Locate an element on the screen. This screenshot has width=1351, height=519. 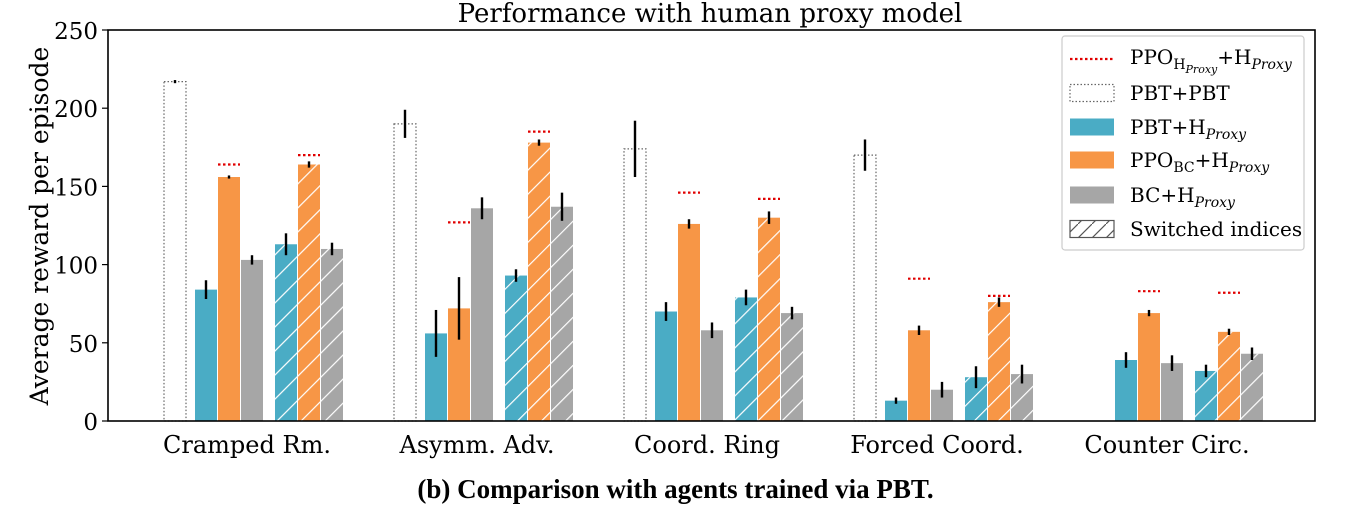
x-tick-label: Cramped Rm. is located at coordinates (247, 445).